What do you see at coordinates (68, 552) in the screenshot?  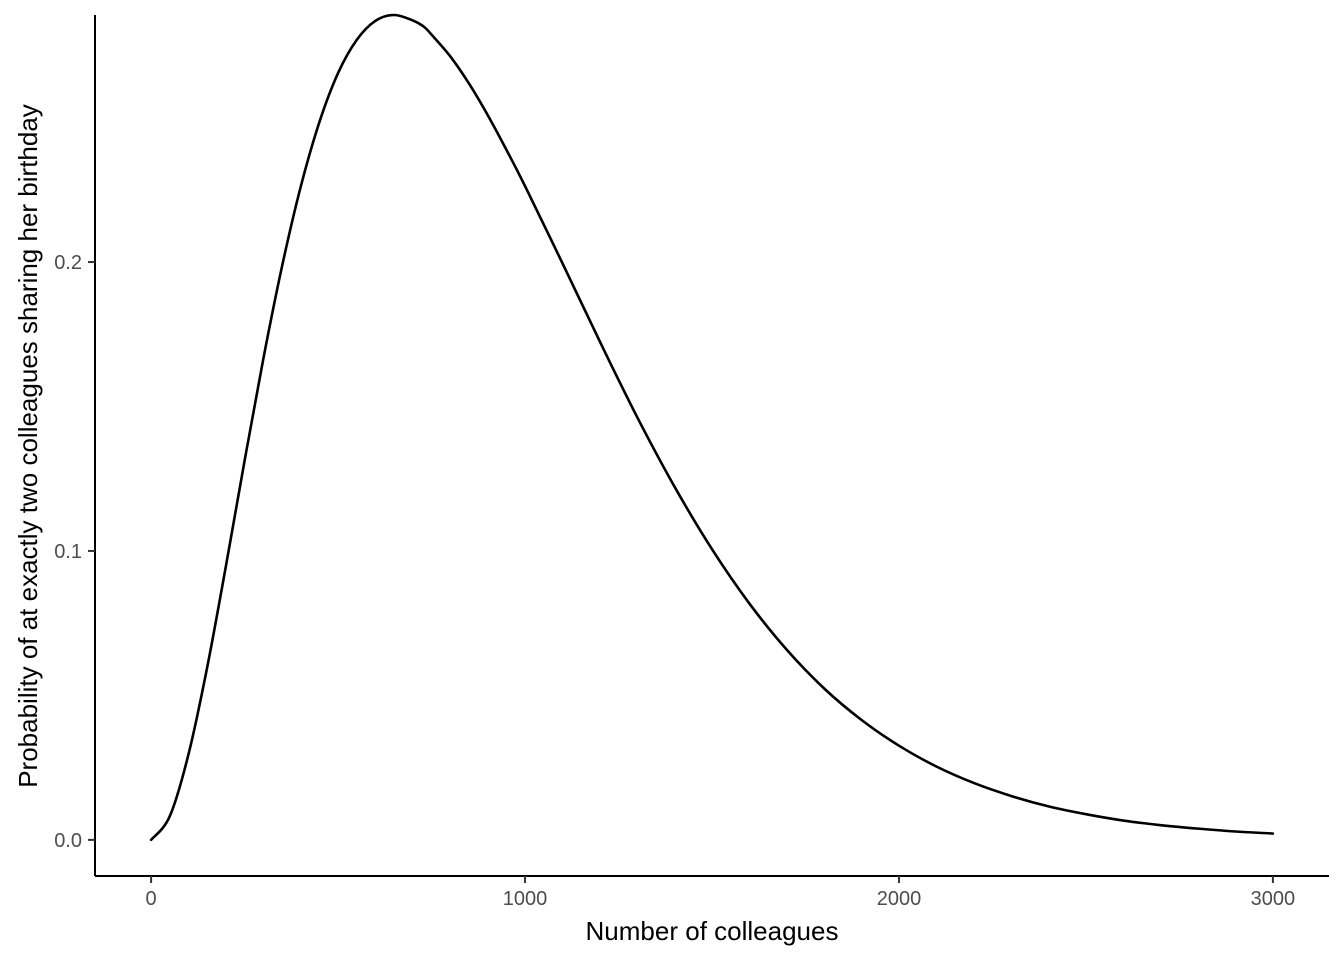 I see `y-tick-label: 0.1` at bounding box center [68, 552].